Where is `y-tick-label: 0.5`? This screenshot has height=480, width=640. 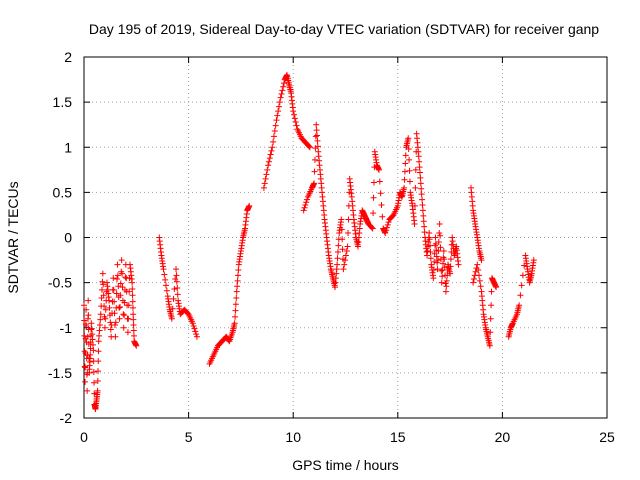 y-tick-label: 0.5 is located at coordinates (63, 192).